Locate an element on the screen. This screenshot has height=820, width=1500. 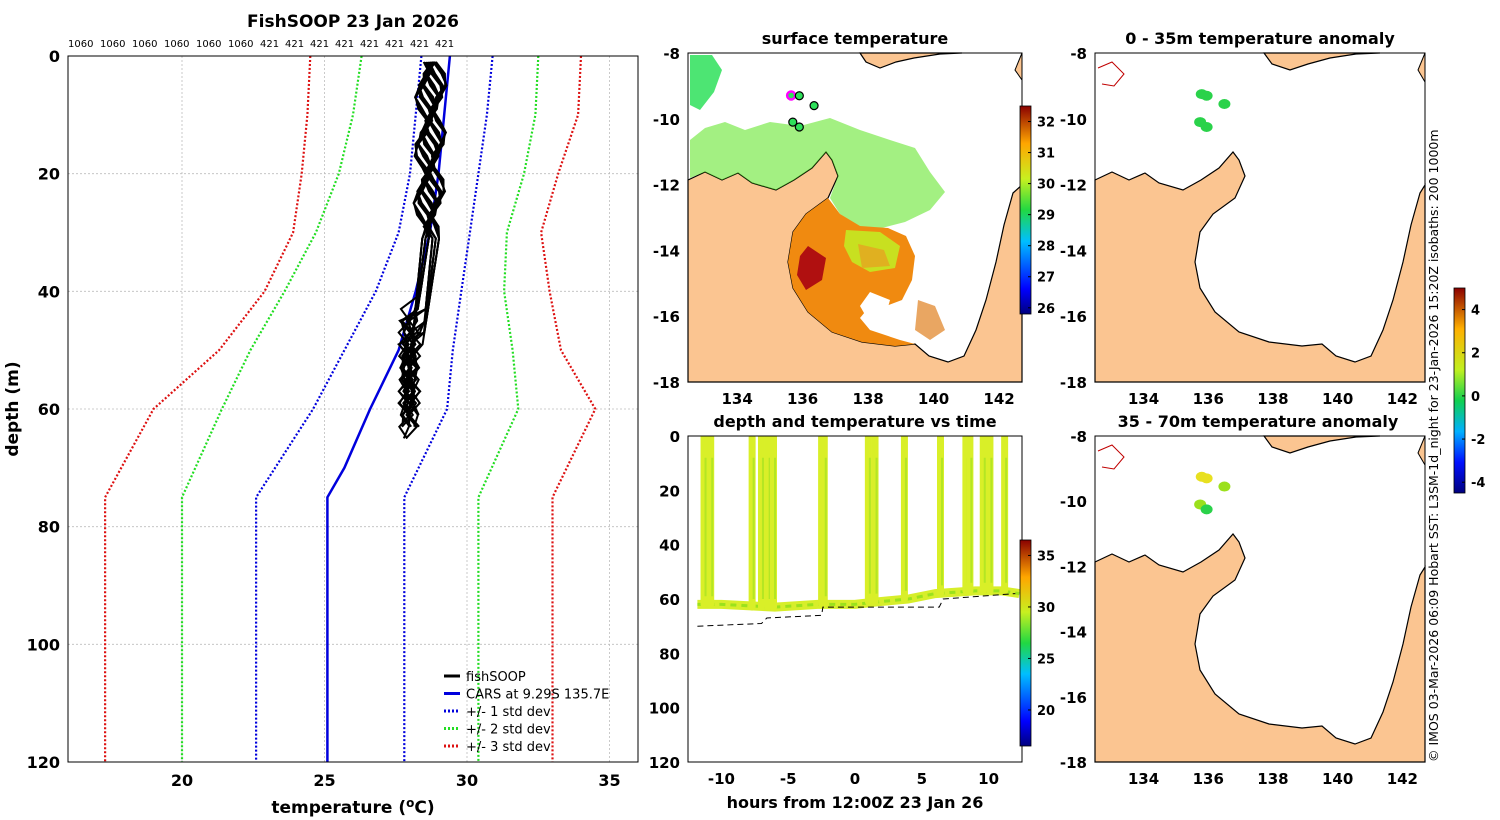
colorbar-tick-label: 2 is located at coordinates (1475, 354).